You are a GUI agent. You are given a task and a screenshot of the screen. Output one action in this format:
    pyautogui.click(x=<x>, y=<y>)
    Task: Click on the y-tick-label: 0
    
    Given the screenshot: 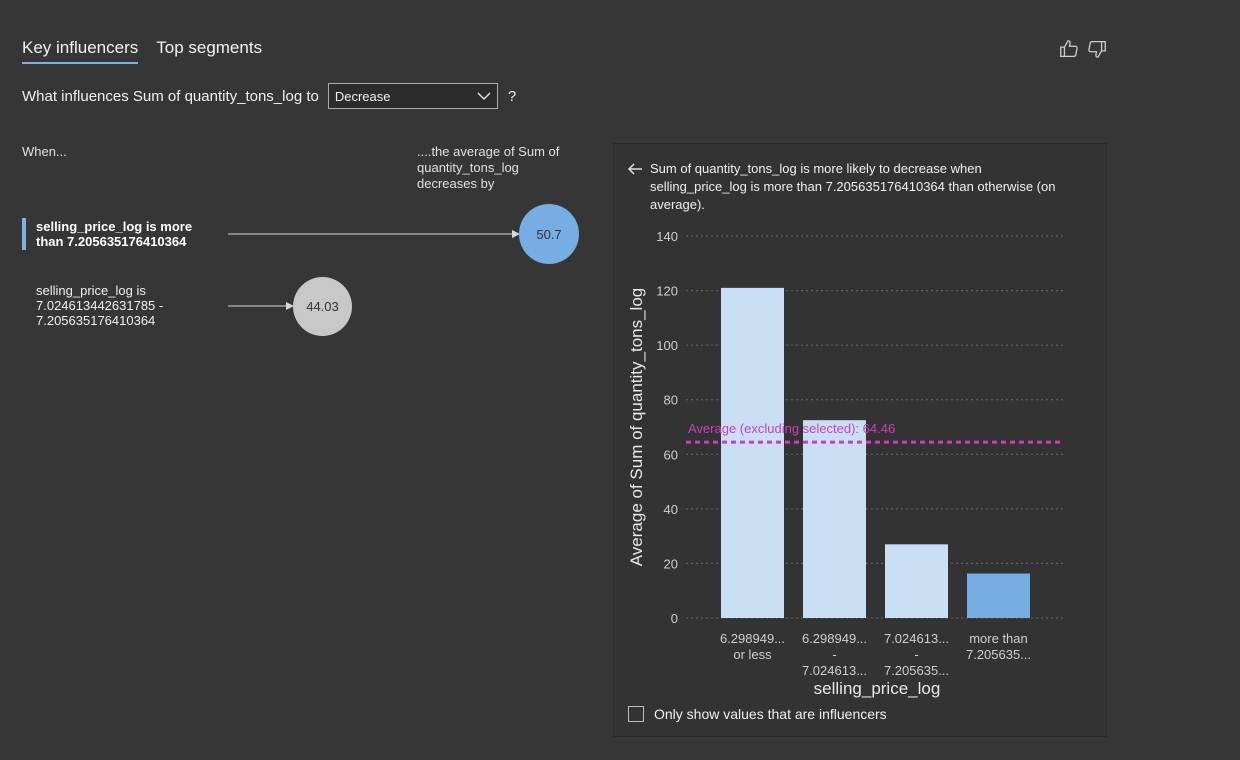 What is the action you would take?
    pyautogui.click(x=674, y=618)
    